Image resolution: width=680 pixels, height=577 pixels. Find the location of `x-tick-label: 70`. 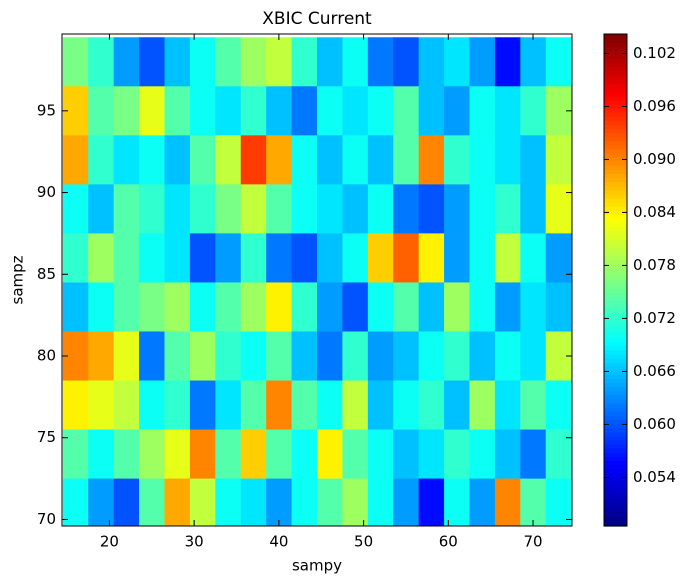

x-tick-label: 70 is located at coordinates (532, 542).